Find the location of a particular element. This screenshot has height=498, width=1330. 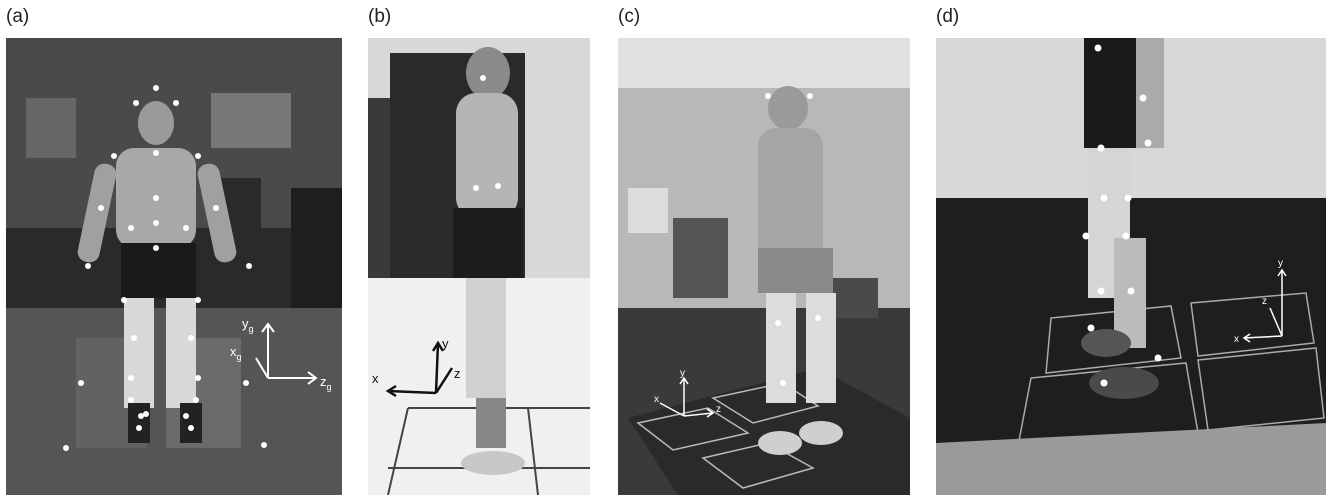

axis-label-z-c: z is located at coordinates (718, 409).